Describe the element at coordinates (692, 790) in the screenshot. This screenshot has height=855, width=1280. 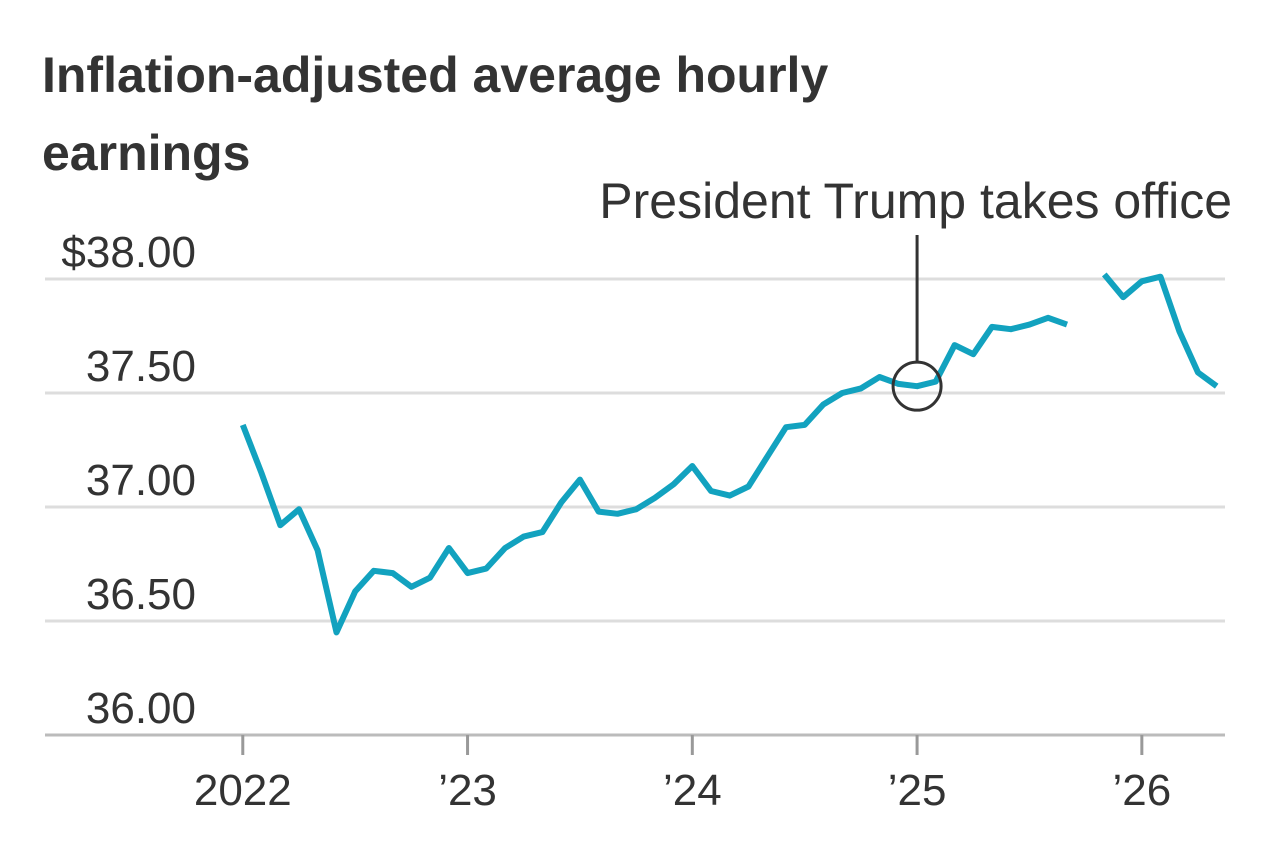
I see `x-tick-label: ’24` at that location.